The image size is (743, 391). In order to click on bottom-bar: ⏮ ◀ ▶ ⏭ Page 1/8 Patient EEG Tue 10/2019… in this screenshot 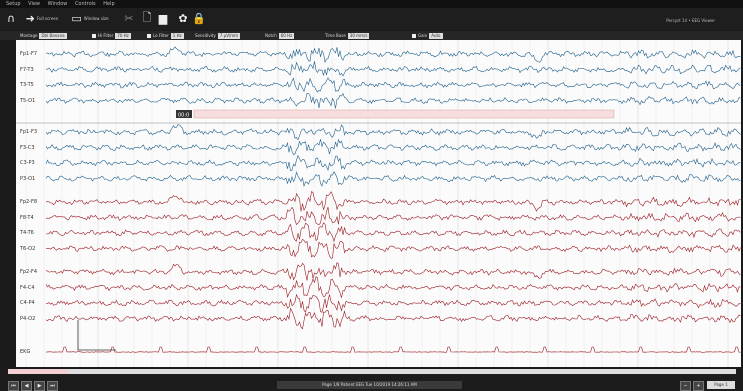, I will do `click(371, 379)`.